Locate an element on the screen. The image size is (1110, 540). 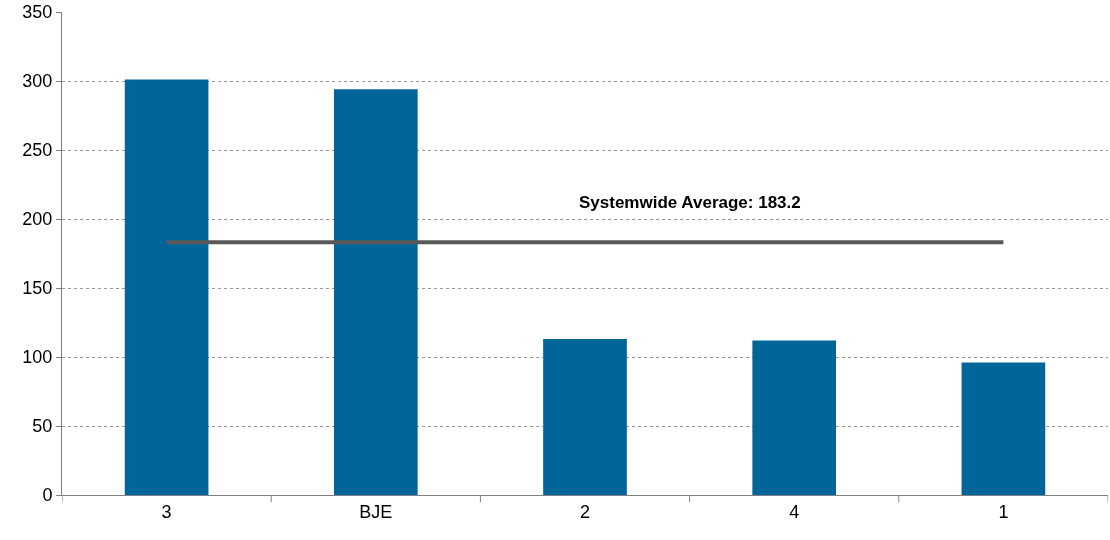
y-tick-label: 50 is located at coordinates (42, 426).